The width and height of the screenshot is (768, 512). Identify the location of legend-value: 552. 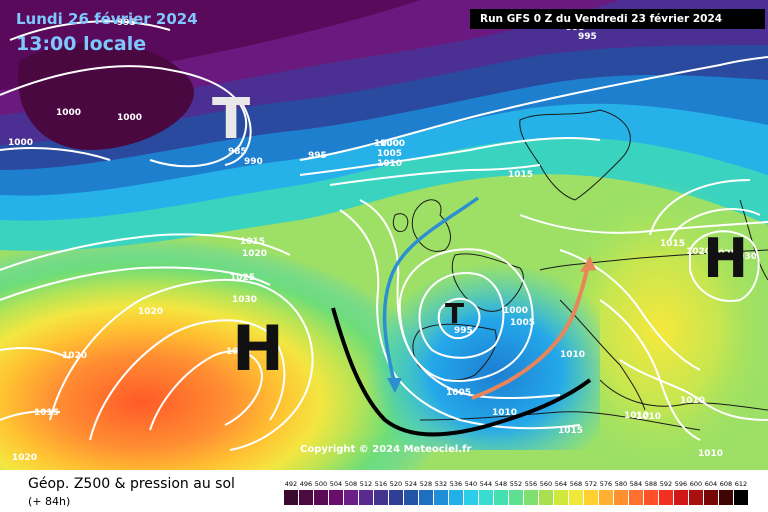
(516, 484).